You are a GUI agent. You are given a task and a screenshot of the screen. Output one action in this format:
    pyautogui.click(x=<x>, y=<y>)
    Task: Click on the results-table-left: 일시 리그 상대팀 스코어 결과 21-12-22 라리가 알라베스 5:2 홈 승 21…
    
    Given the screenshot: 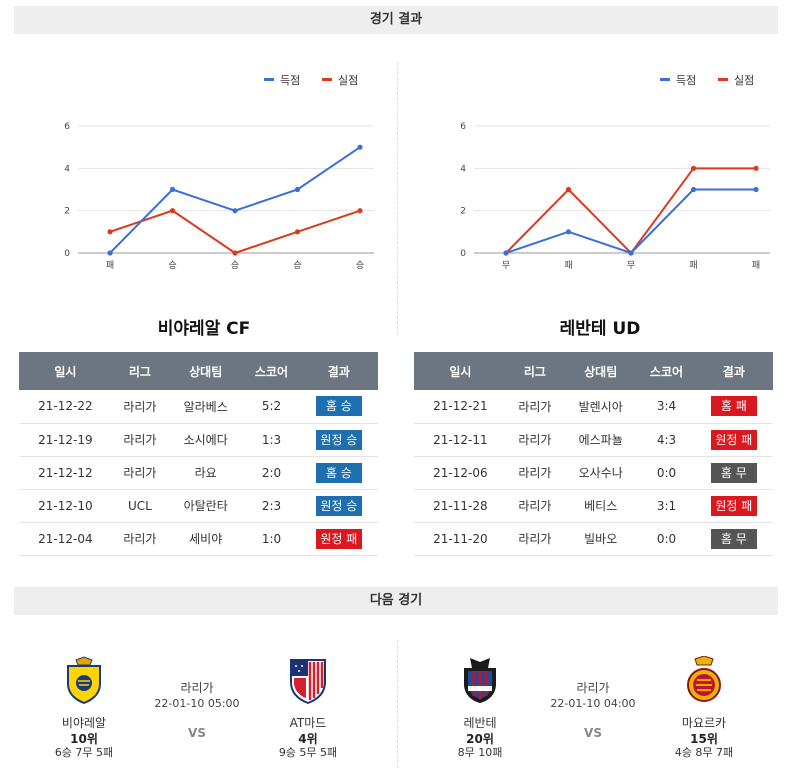 What is the action you would take?
    pyautogui.click(x=198, y=454)
    